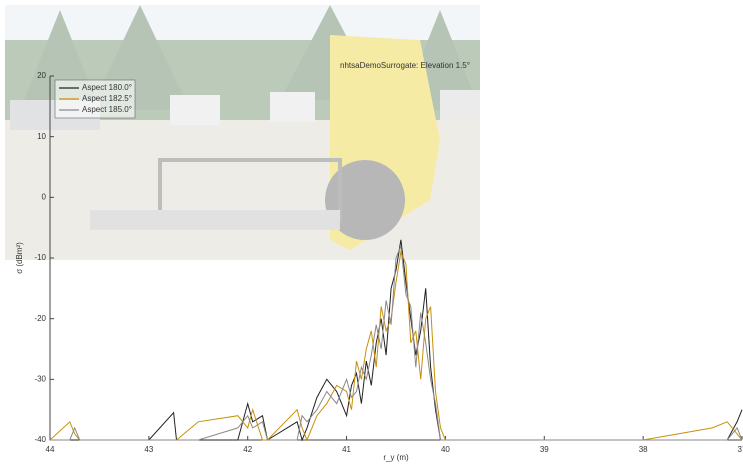 The width and height of the screenshot is (743, 466). What do you see at coordinates (40, 257) in the screenshot?
I see `y-tick-label: -10` at bounding box center [40, 257].